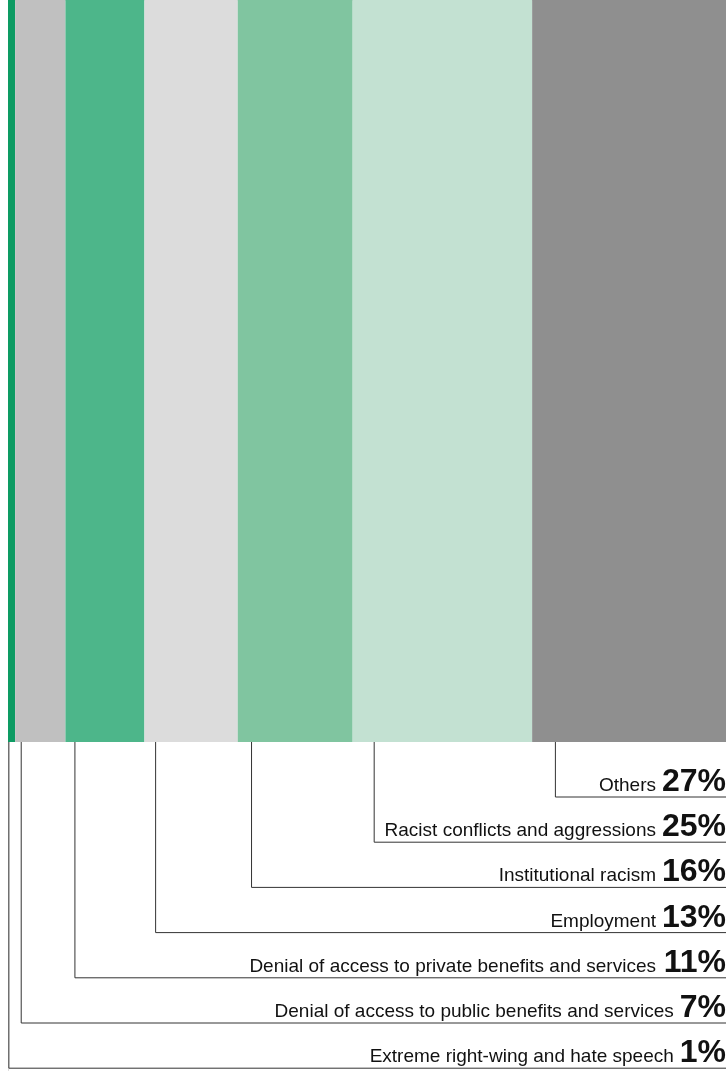  I want to click on data-label: 25%, so click(693, 825).